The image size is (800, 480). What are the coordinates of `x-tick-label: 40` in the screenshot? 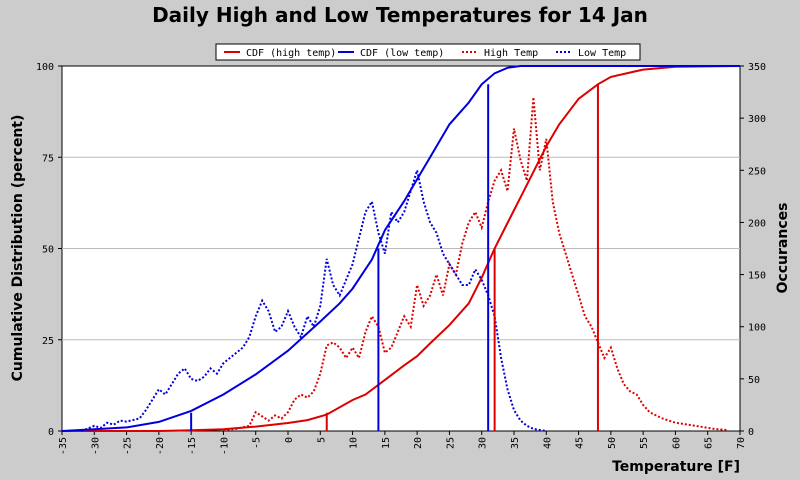 It's located at (547, 443).